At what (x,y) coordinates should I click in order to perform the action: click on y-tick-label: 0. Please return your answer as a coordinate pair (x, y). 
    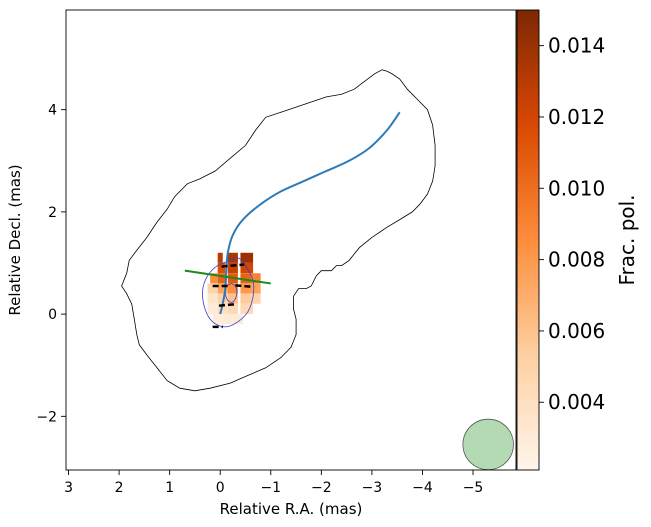
    Looking at the image, I should click on (52, 315).